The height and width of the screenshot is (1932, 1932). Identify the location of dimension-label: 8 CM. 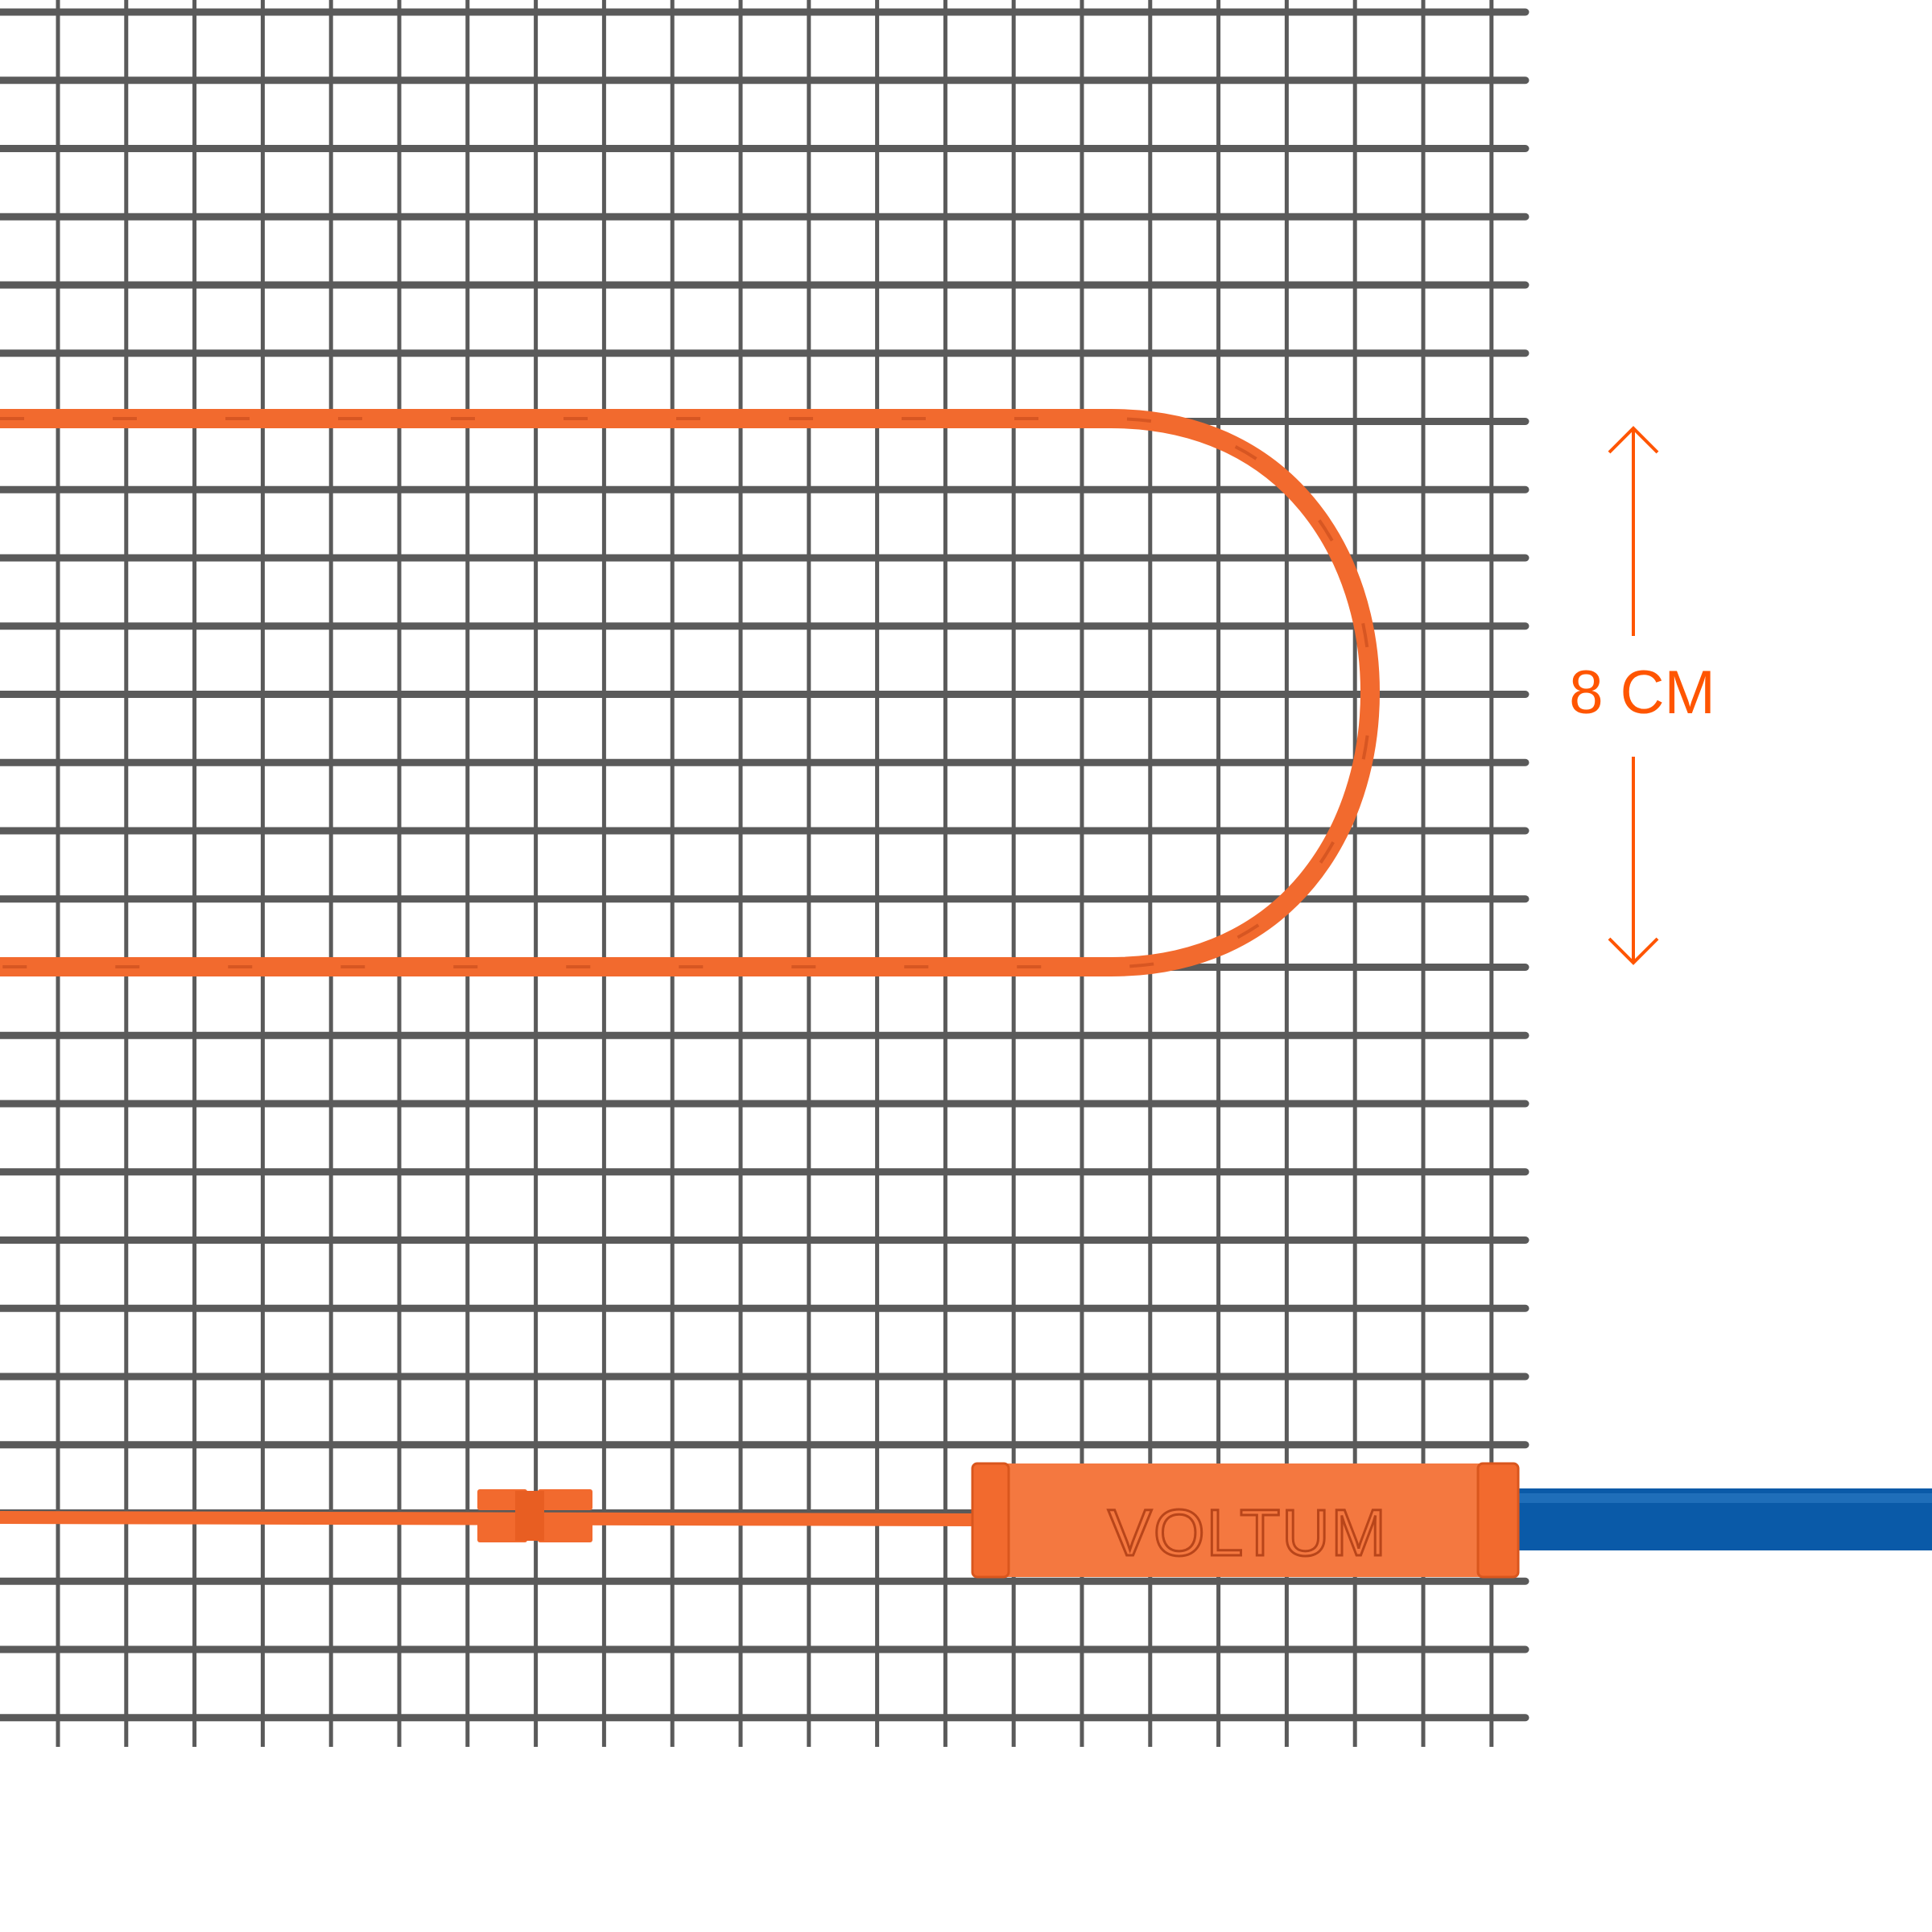
(1642, 692).